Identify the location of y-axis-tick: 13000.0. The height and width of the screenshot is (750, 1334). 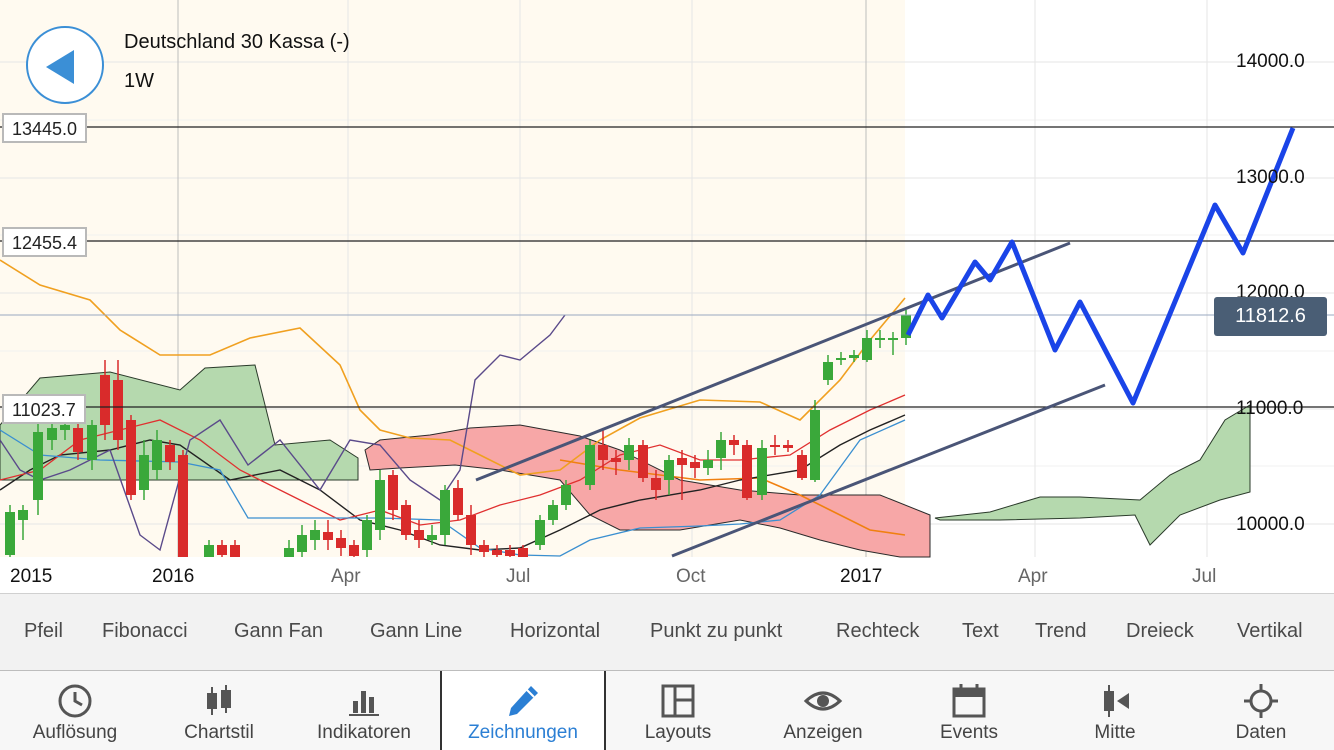
(1270, 177).